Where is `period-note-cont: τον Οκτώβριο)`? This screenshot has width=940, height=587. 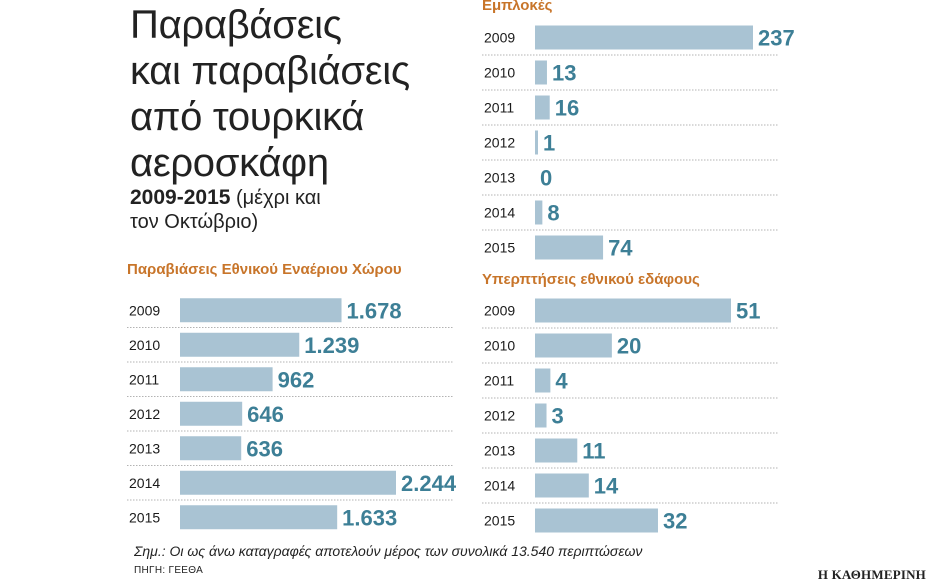
period-note-cont: τον Οκτώβριο) is located at coordinates (194, 222).